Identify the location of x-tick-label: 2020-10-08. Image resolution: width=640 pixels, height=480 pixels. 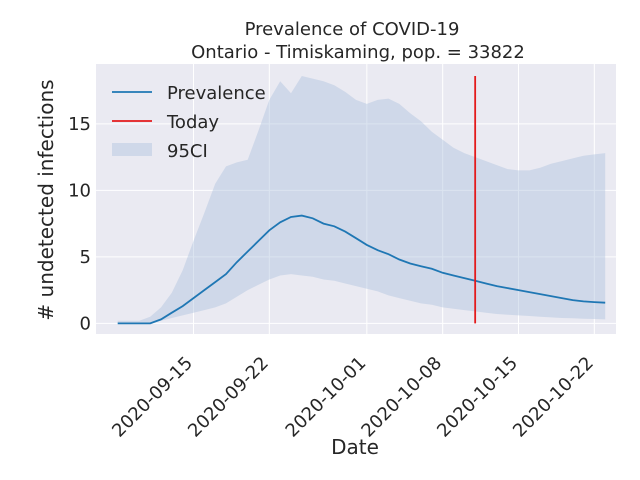
(401, 397).